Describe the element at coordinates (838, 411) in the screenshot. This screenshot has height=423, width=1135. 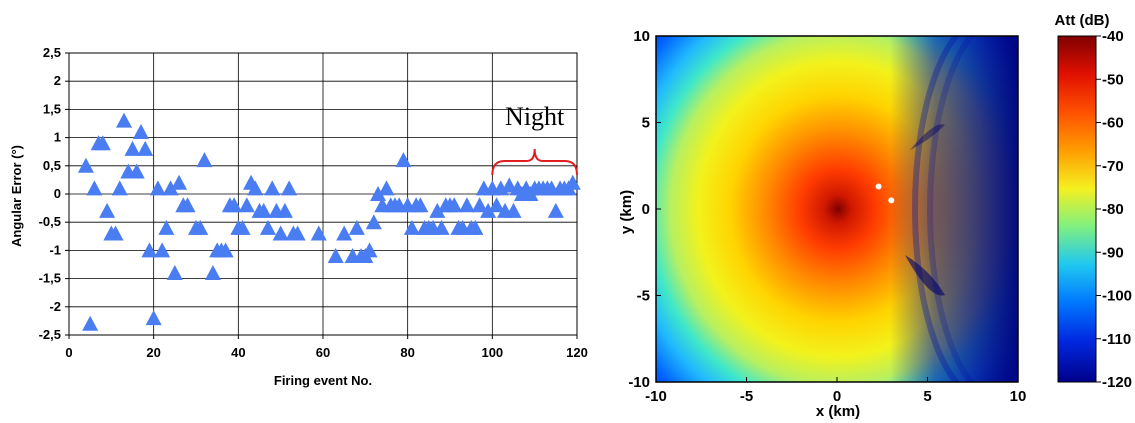
I see `map-x-axis-label: x (km)` at that location.